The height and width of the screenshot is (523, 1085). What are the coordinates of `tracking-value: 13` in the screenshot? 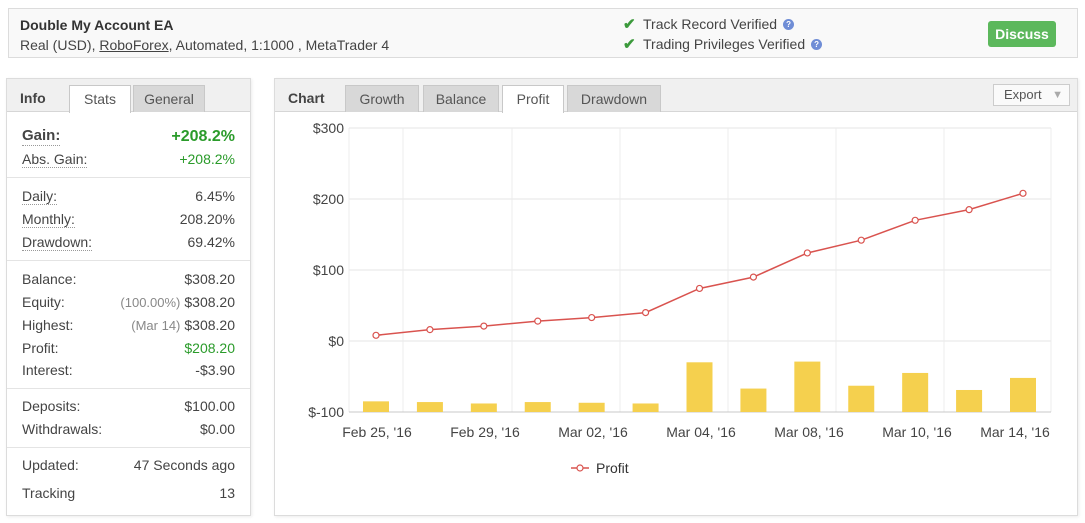 It's located at (227, 493).